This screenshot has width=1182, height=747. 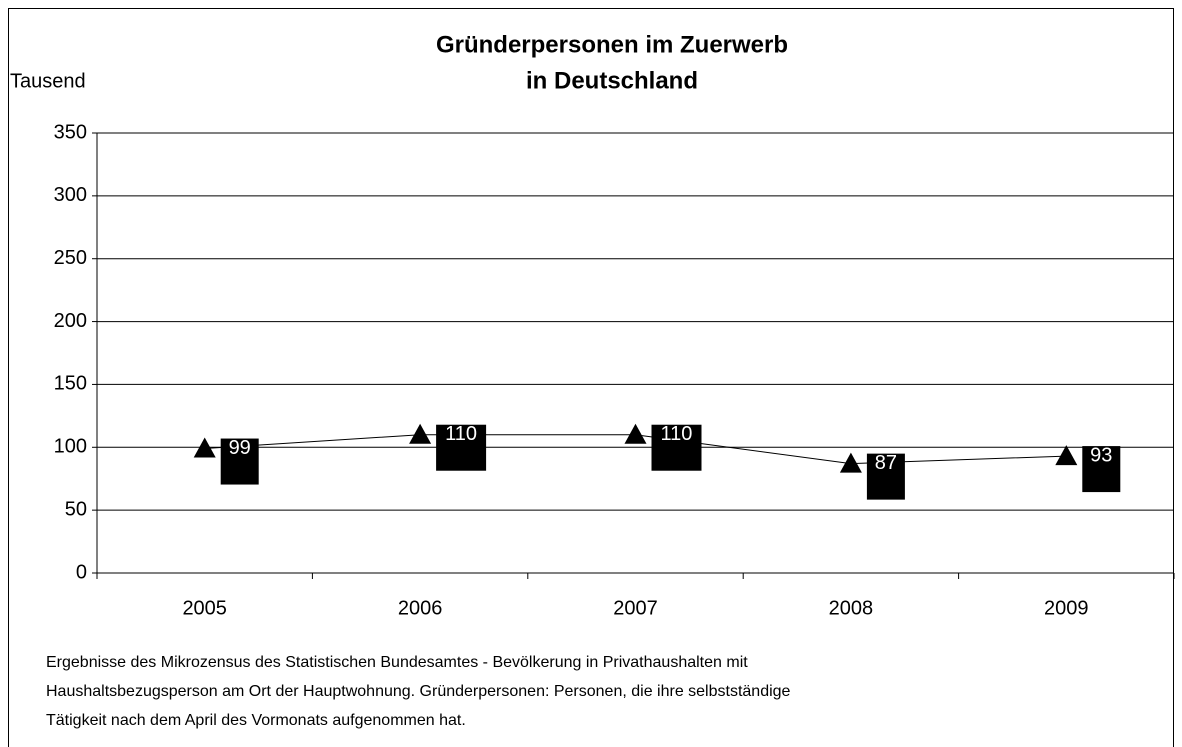 I want to click on x-tick-label: 2008, so click(x=851, y=608).